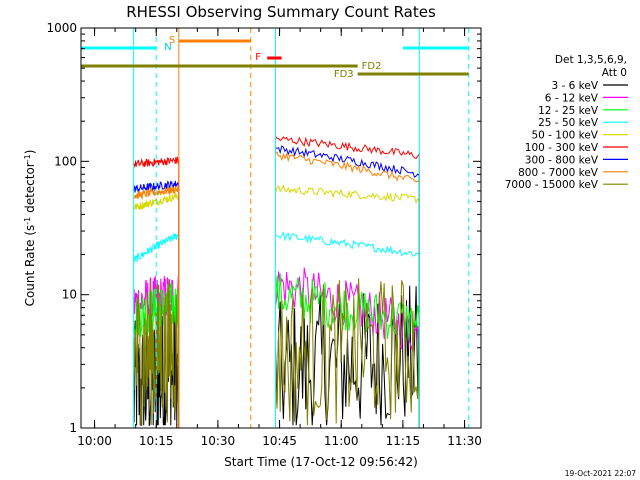 The width and height of the screenshot is (640, 480). I want to click on y-axis-label-end: ), so click(30, 152).